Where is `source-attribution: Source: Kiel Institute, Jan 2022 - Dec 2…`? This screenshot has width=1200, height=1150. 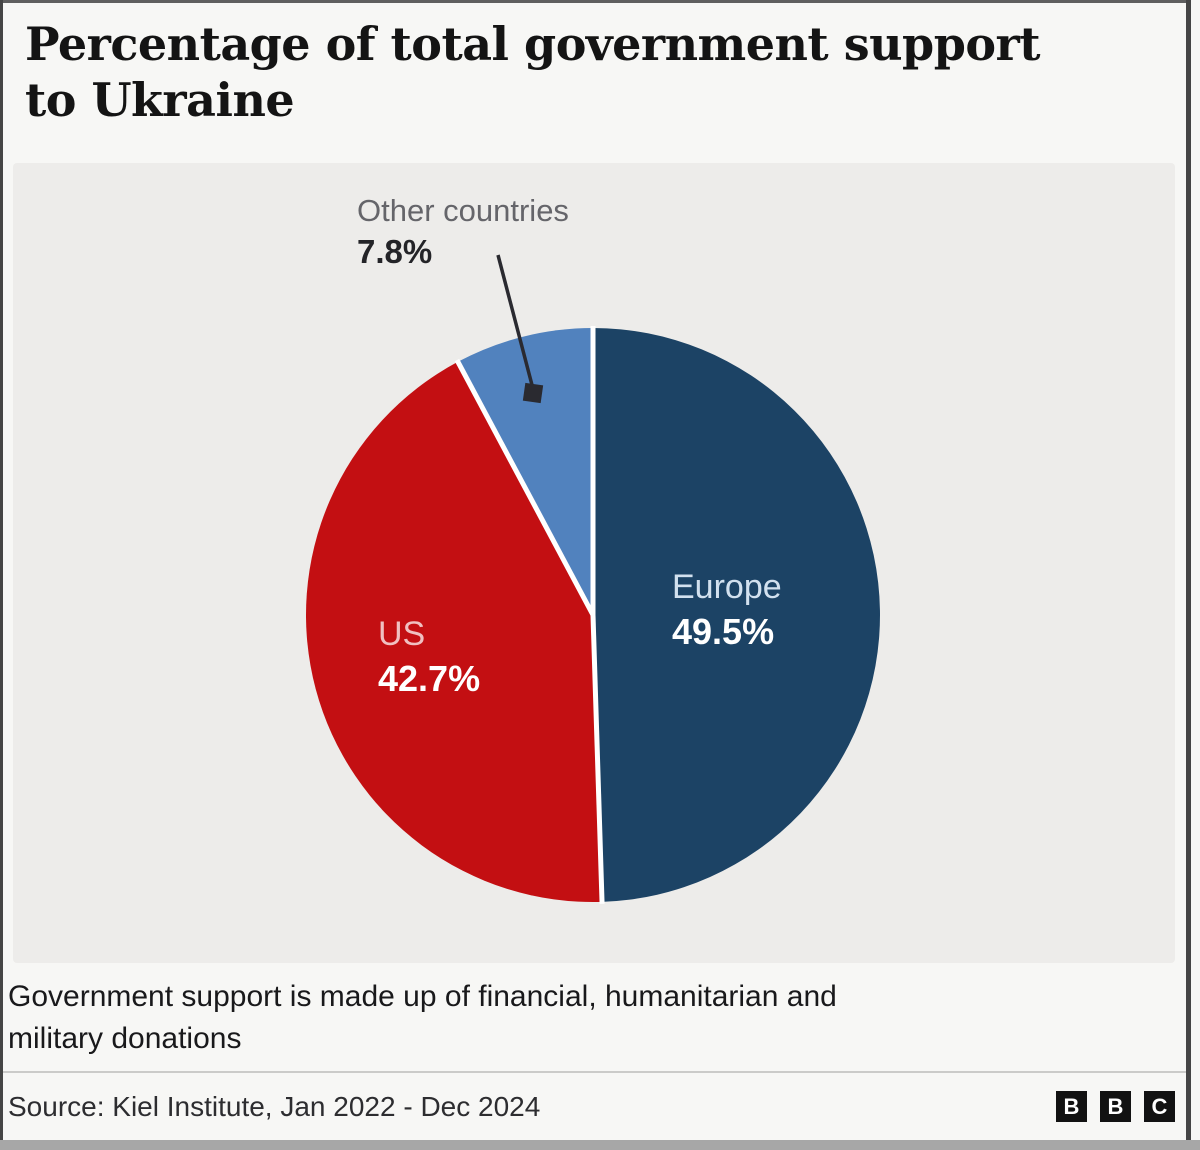 source-attribution: Source: Kiel Institute, Jan 2022 - Dec 2… is located at coordinates (274, 1106).